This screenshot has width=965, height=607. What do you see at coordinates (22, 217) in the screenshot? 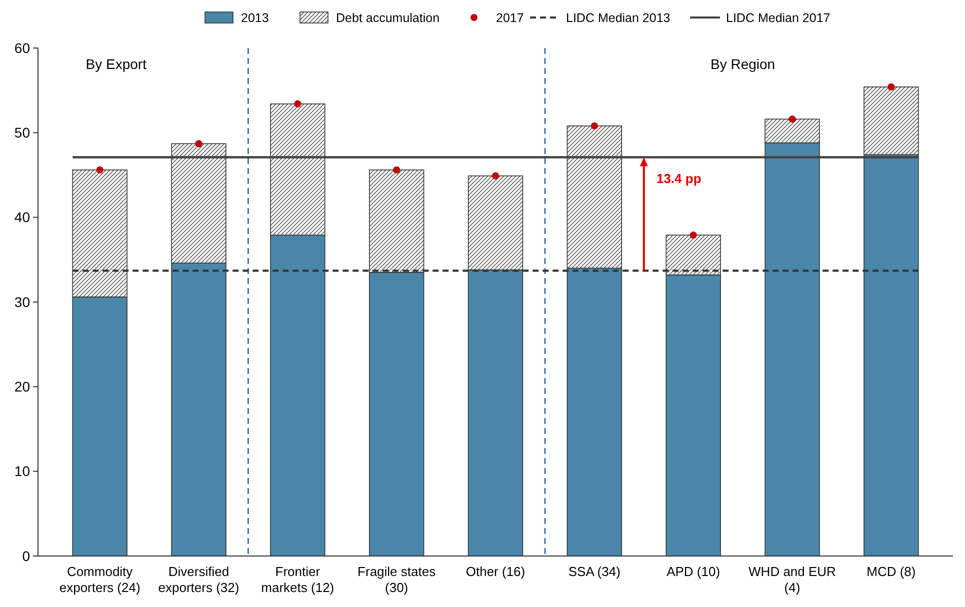
I see `y-tick-label: 40` at bounding box center [22, 217].